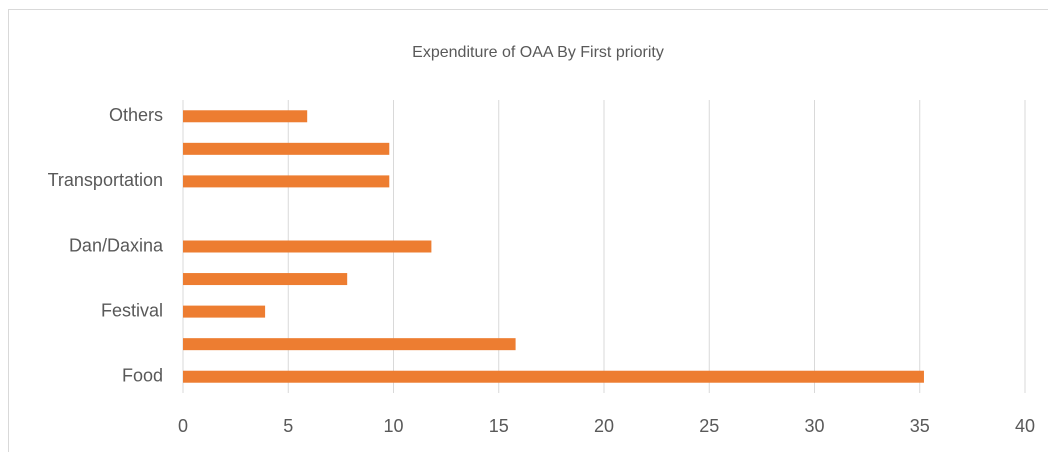 Image resolution: width=1048 pixels, height=452 pixels. What do you see at coordinates (499, 426) in the screenshot?
I see `x-tick-label: 15` at bounding box center [499, 426].